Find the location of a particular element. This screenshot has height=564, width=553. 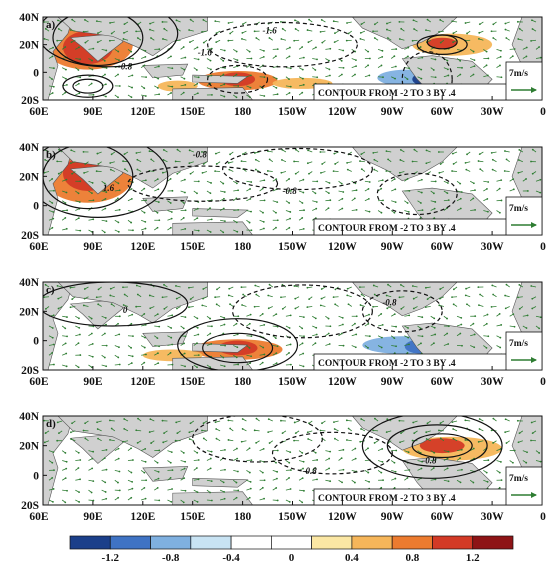

lat-tick-label: 0 is located at coordinates (36, 476).